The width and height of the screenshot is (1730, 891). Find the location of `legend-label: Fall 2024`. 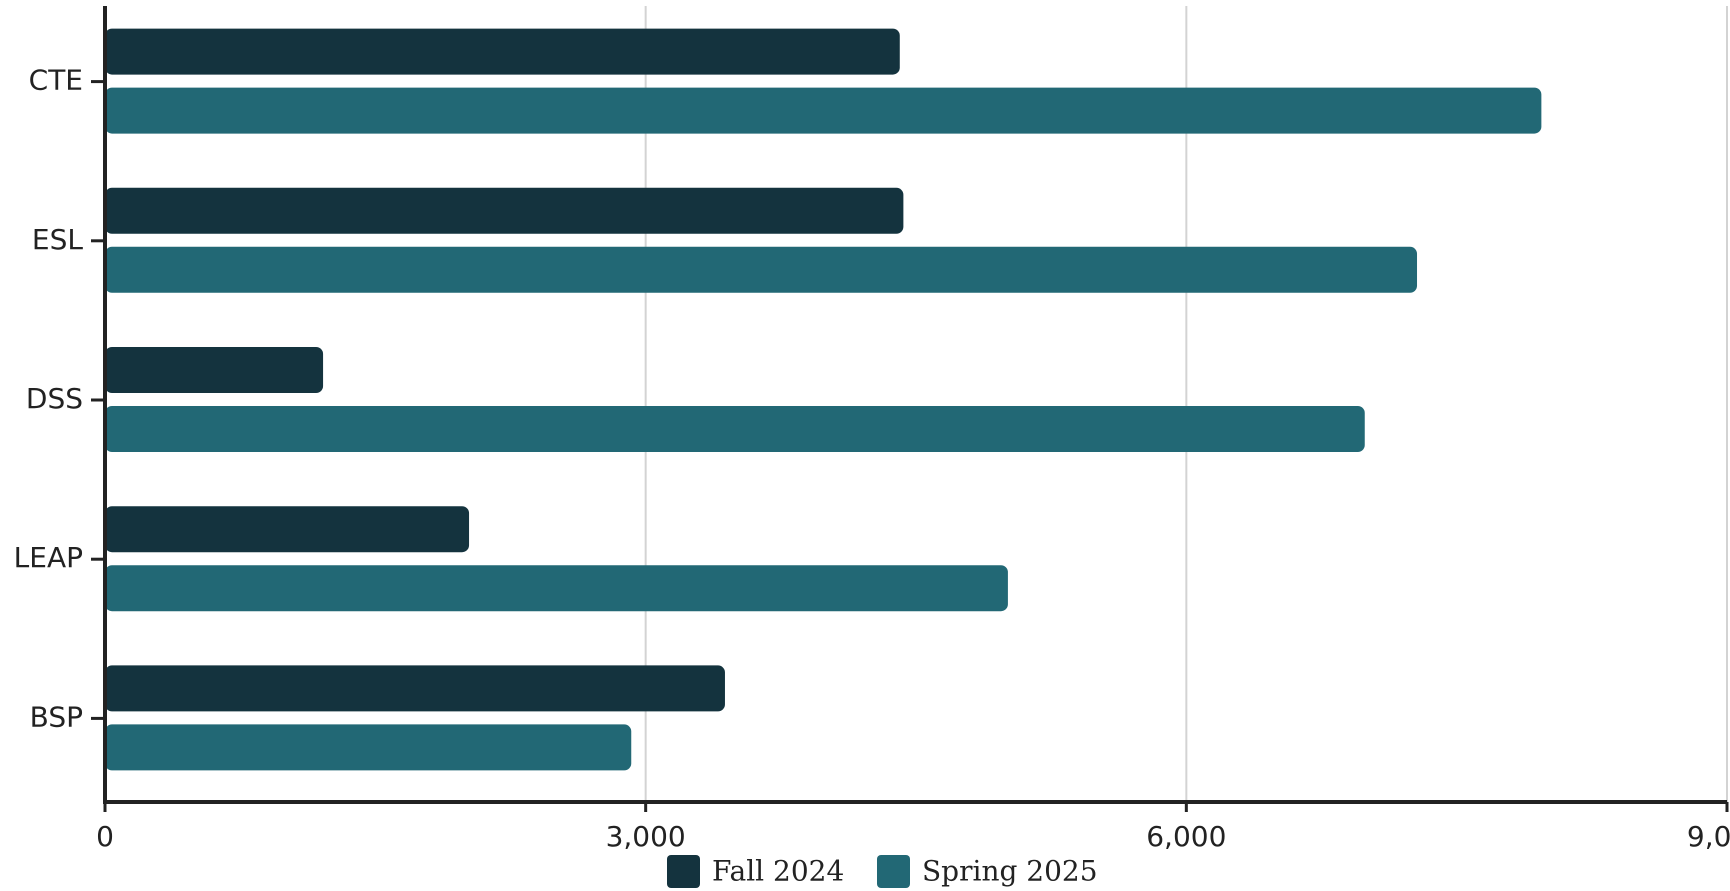

legend-label: Fall 2024 is located at coordinates (778, 871).